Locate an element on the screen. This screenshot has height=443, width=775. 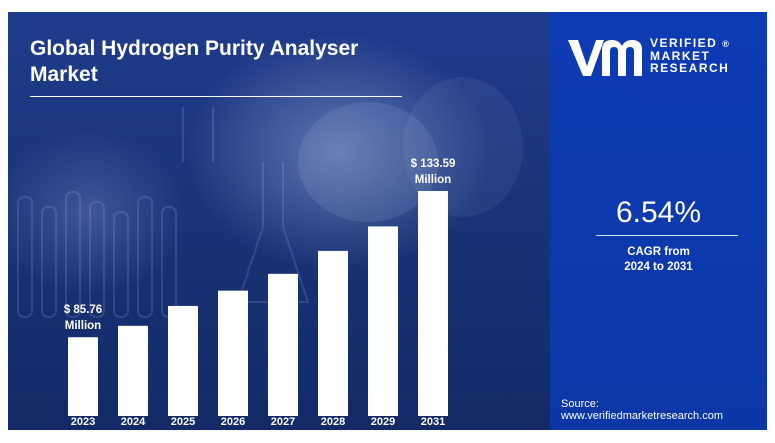
x-tick-label-2026: 2026 is located at coordinates (233, 422).